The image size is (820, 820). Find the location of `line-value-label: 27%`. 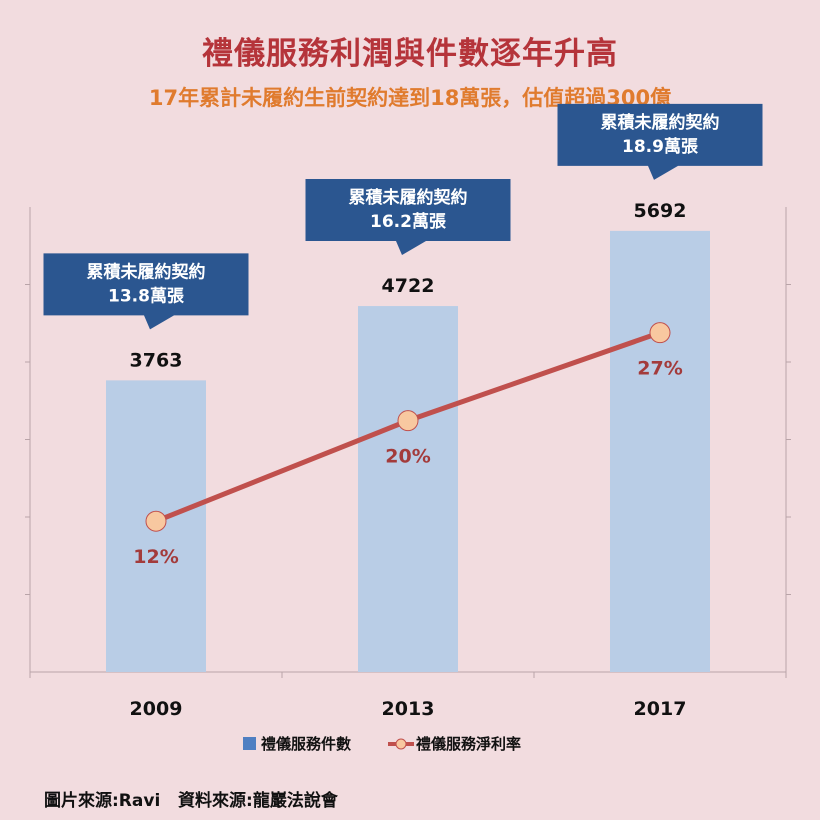

line-value-label: 27% is located at coordinates (659, 369).